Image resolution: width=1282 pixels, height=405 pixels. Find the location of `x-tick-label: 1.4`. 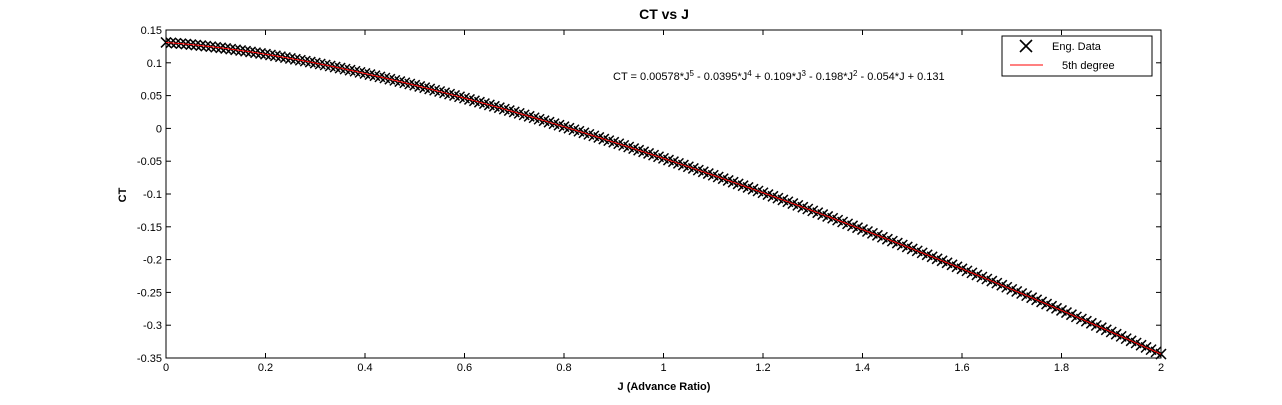

x-tick-label: 1.4 is located at coordinates (862, 368).